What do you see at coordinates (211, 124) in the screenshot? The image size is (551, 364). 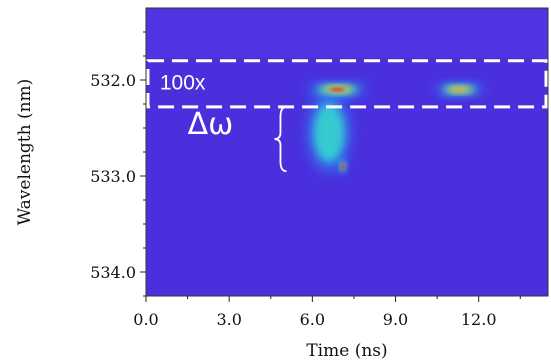 I see `broadening-label: Δω` at bounding box center [211, 124].